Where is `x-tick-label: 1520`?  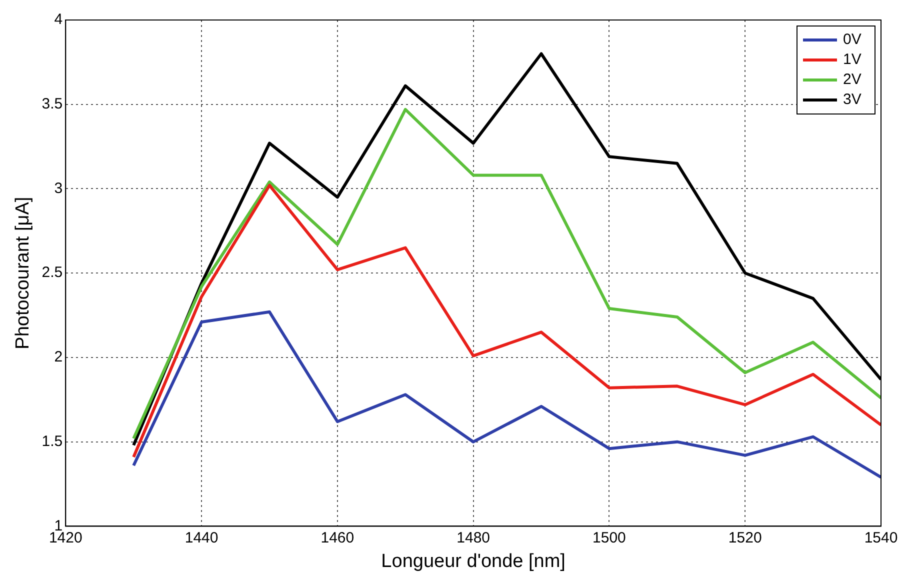
x-tick-label: 1520 is located at coordinates (745, 537).